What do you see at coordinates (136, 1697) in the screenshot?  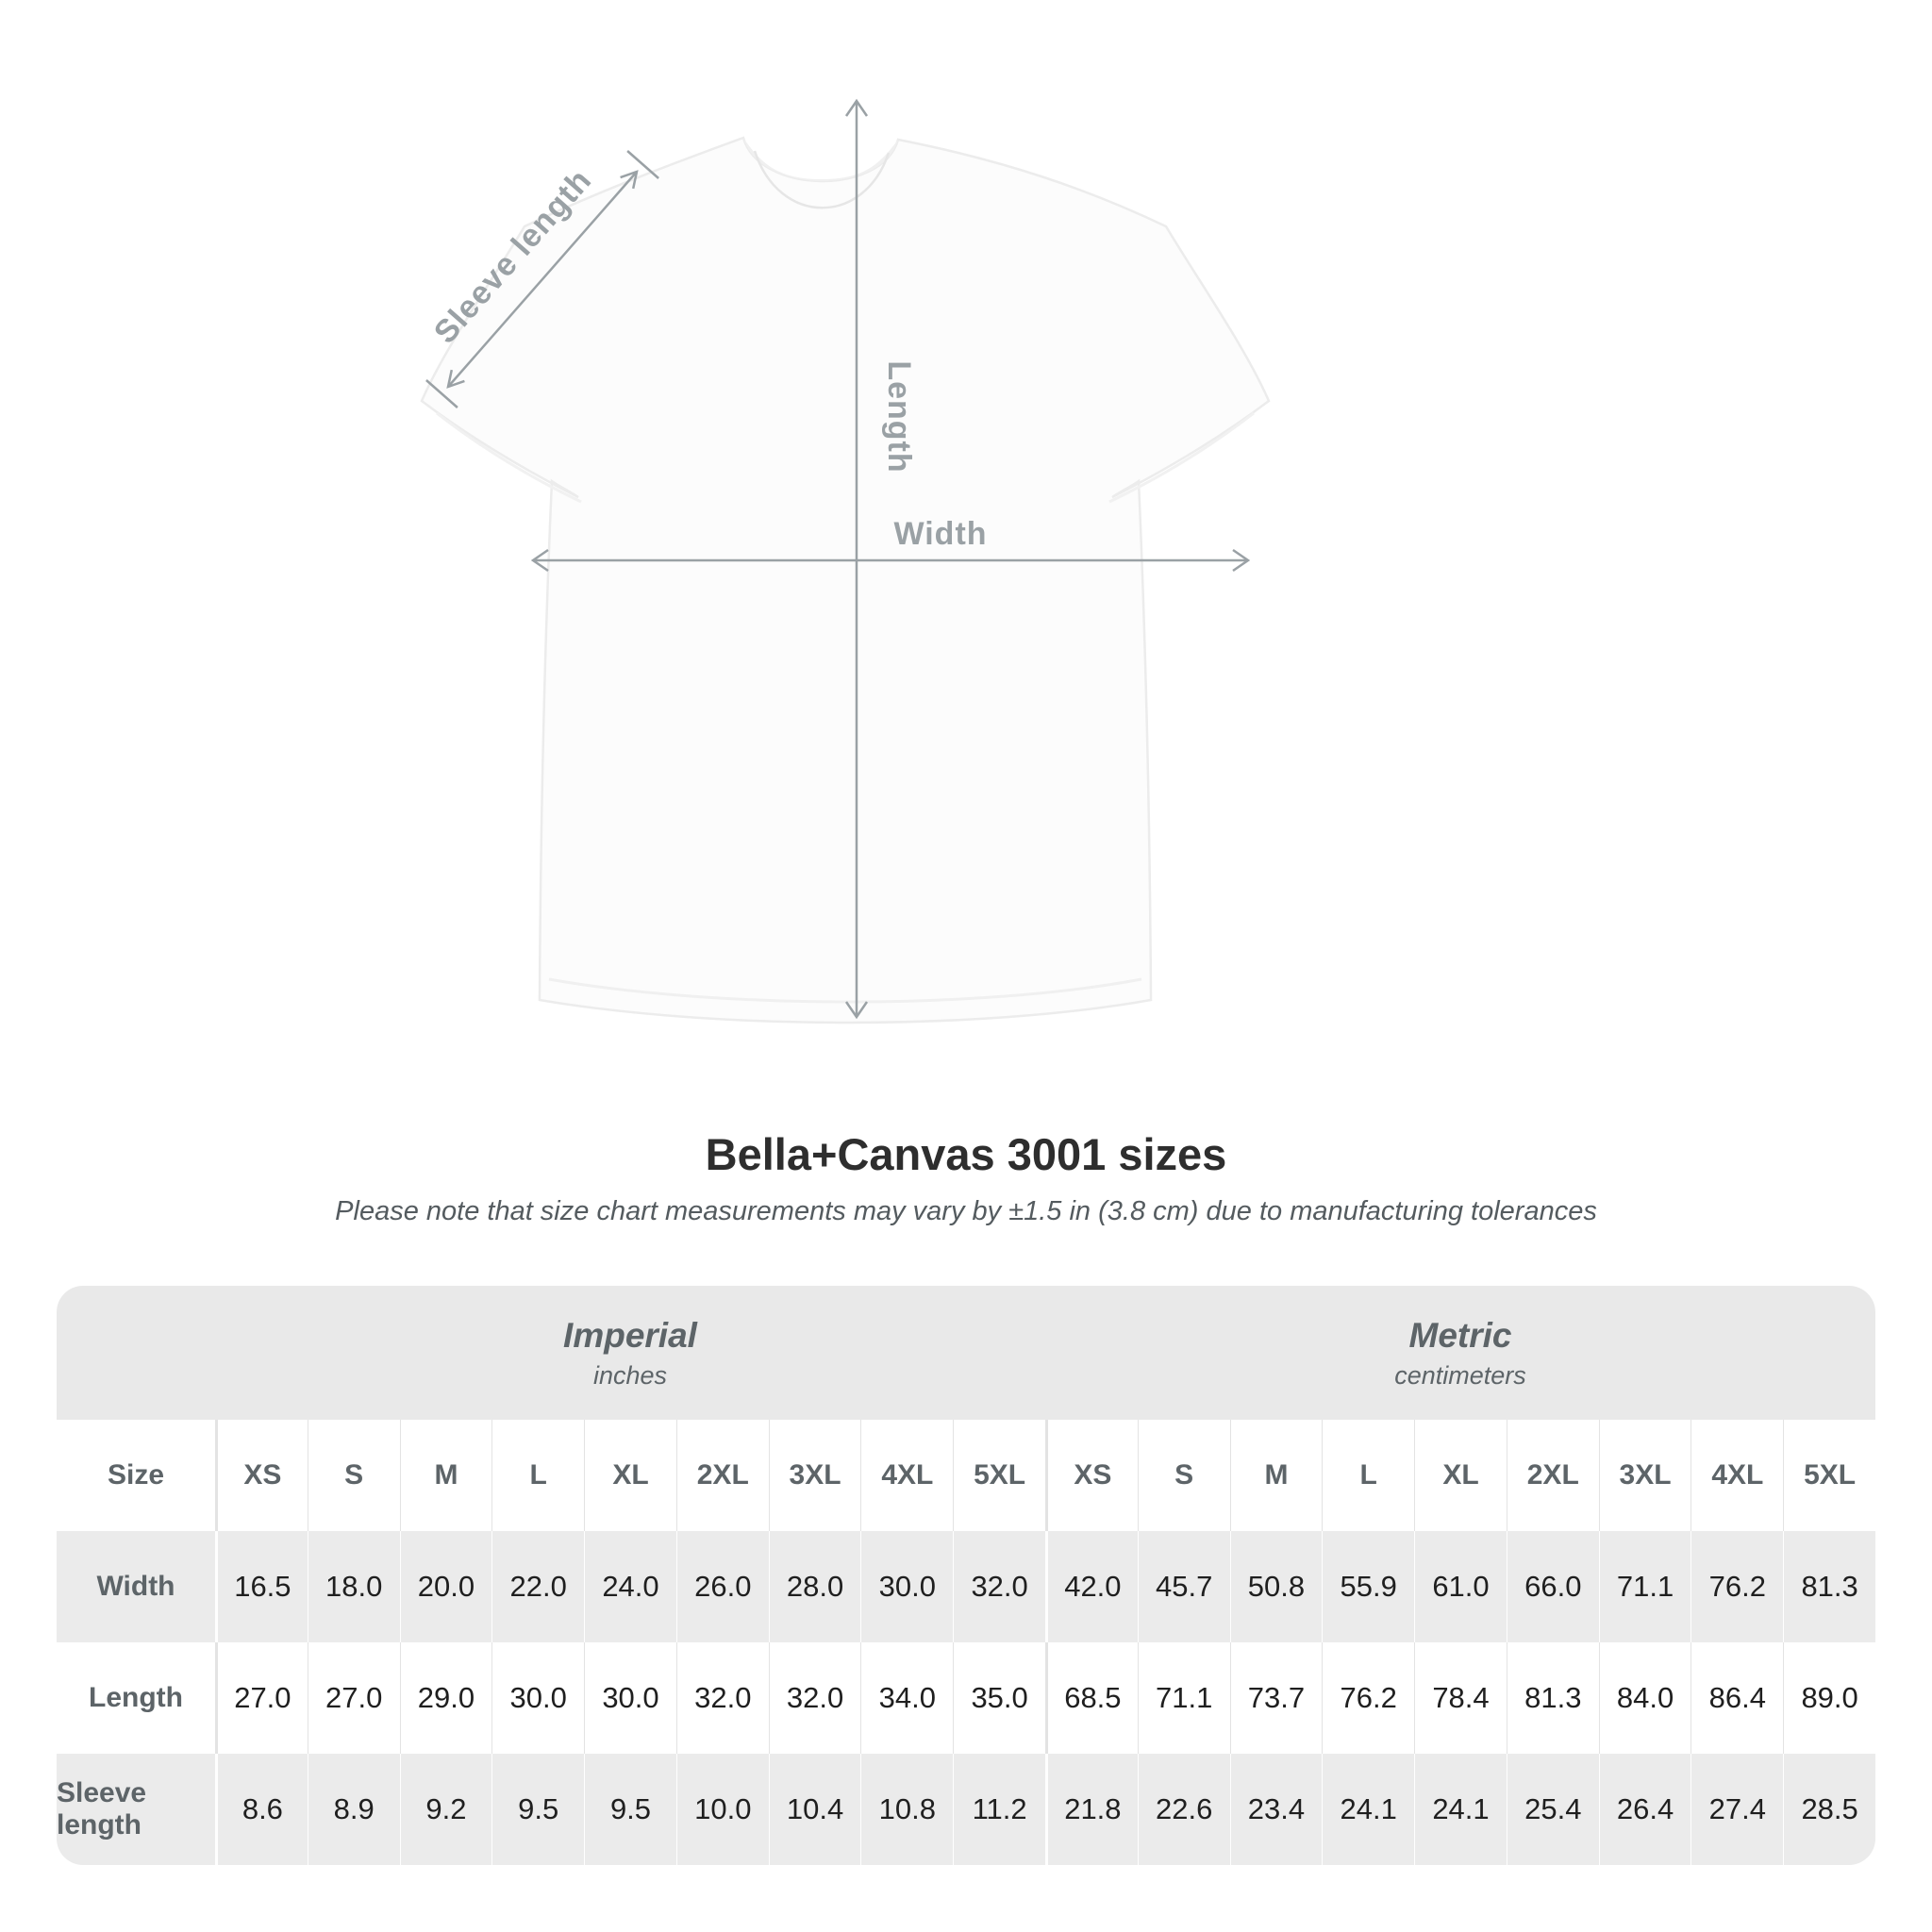 I see `measurement-row-label: Length` at bounding box center [136, 1697].